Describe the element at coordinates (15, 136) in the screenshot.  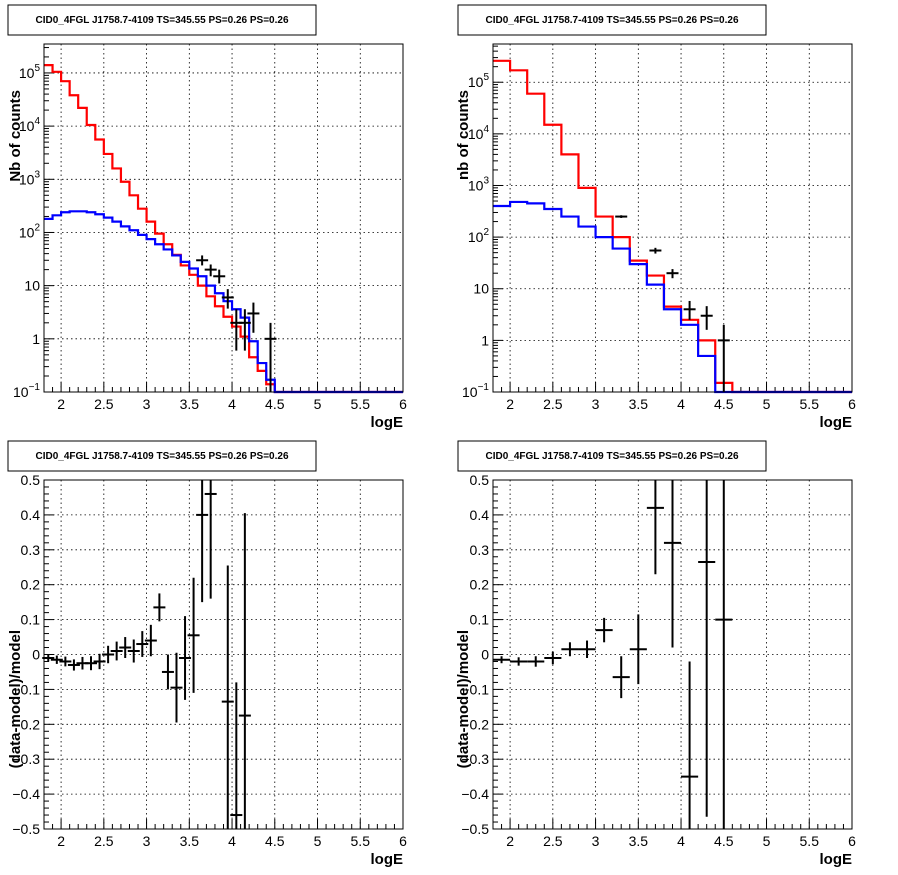
I see `y-axis-label: Nb of counts` at that location.